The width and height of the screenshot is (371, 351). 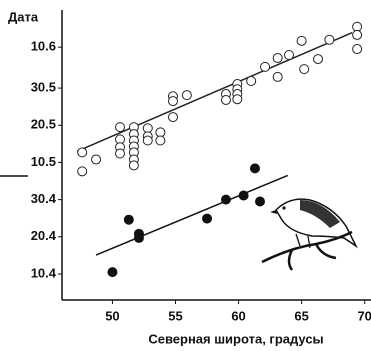 What do you see at coordinates (44, 198) in the screenshot?
I see `y-tick-label: 30.4` at bounding box center [44, 198].